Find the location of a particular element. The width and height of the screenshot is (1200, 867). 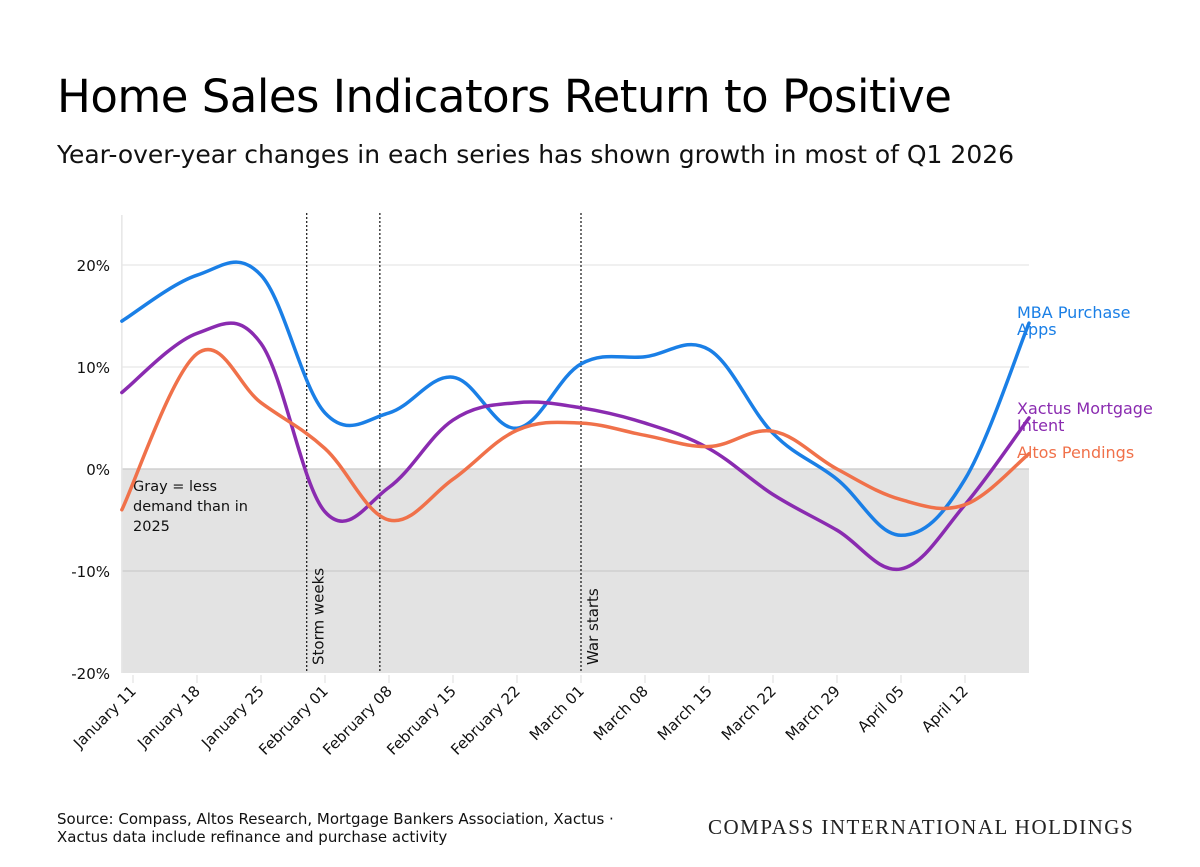

y-tick-label: -10% is located at coordinates (90, 572).